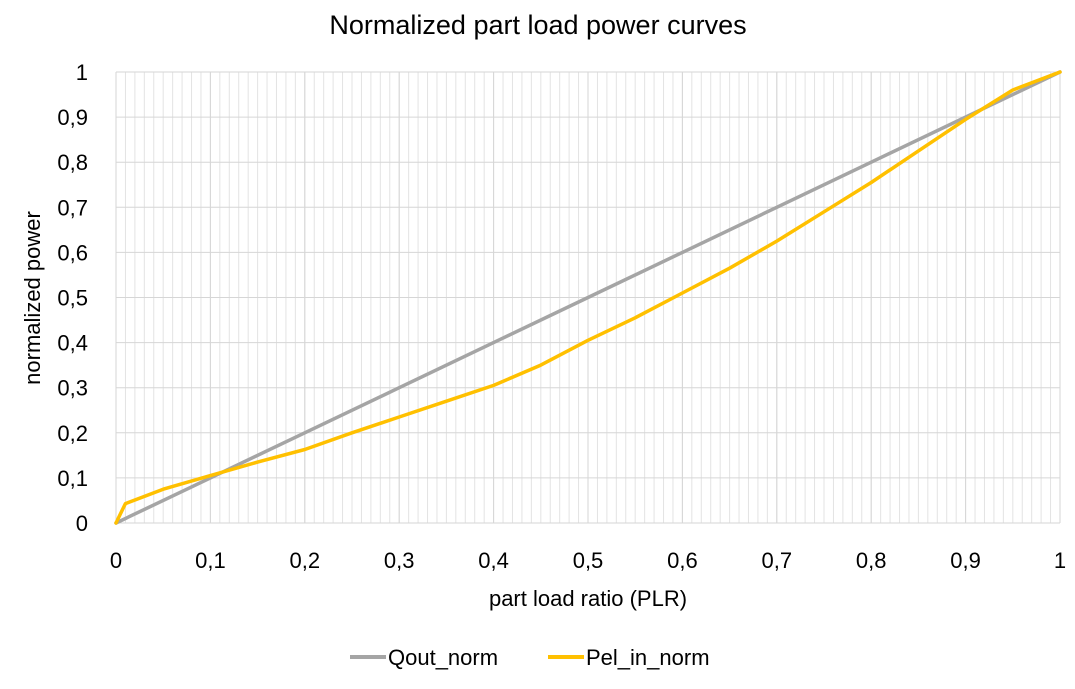  I want to click on y-tick-label: 0,3, so click(72, 388).